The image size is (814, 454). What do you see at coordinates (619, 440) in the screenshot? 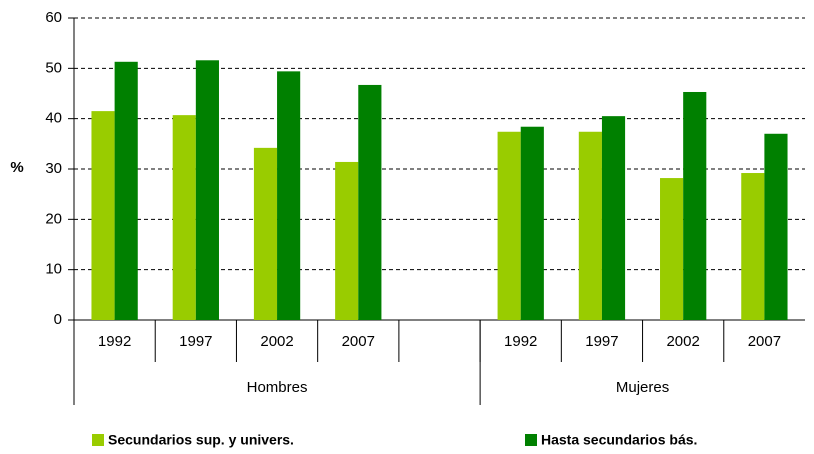
I see `legend-label: Hasta secundarios bás.` at bounding box center [619, 440].